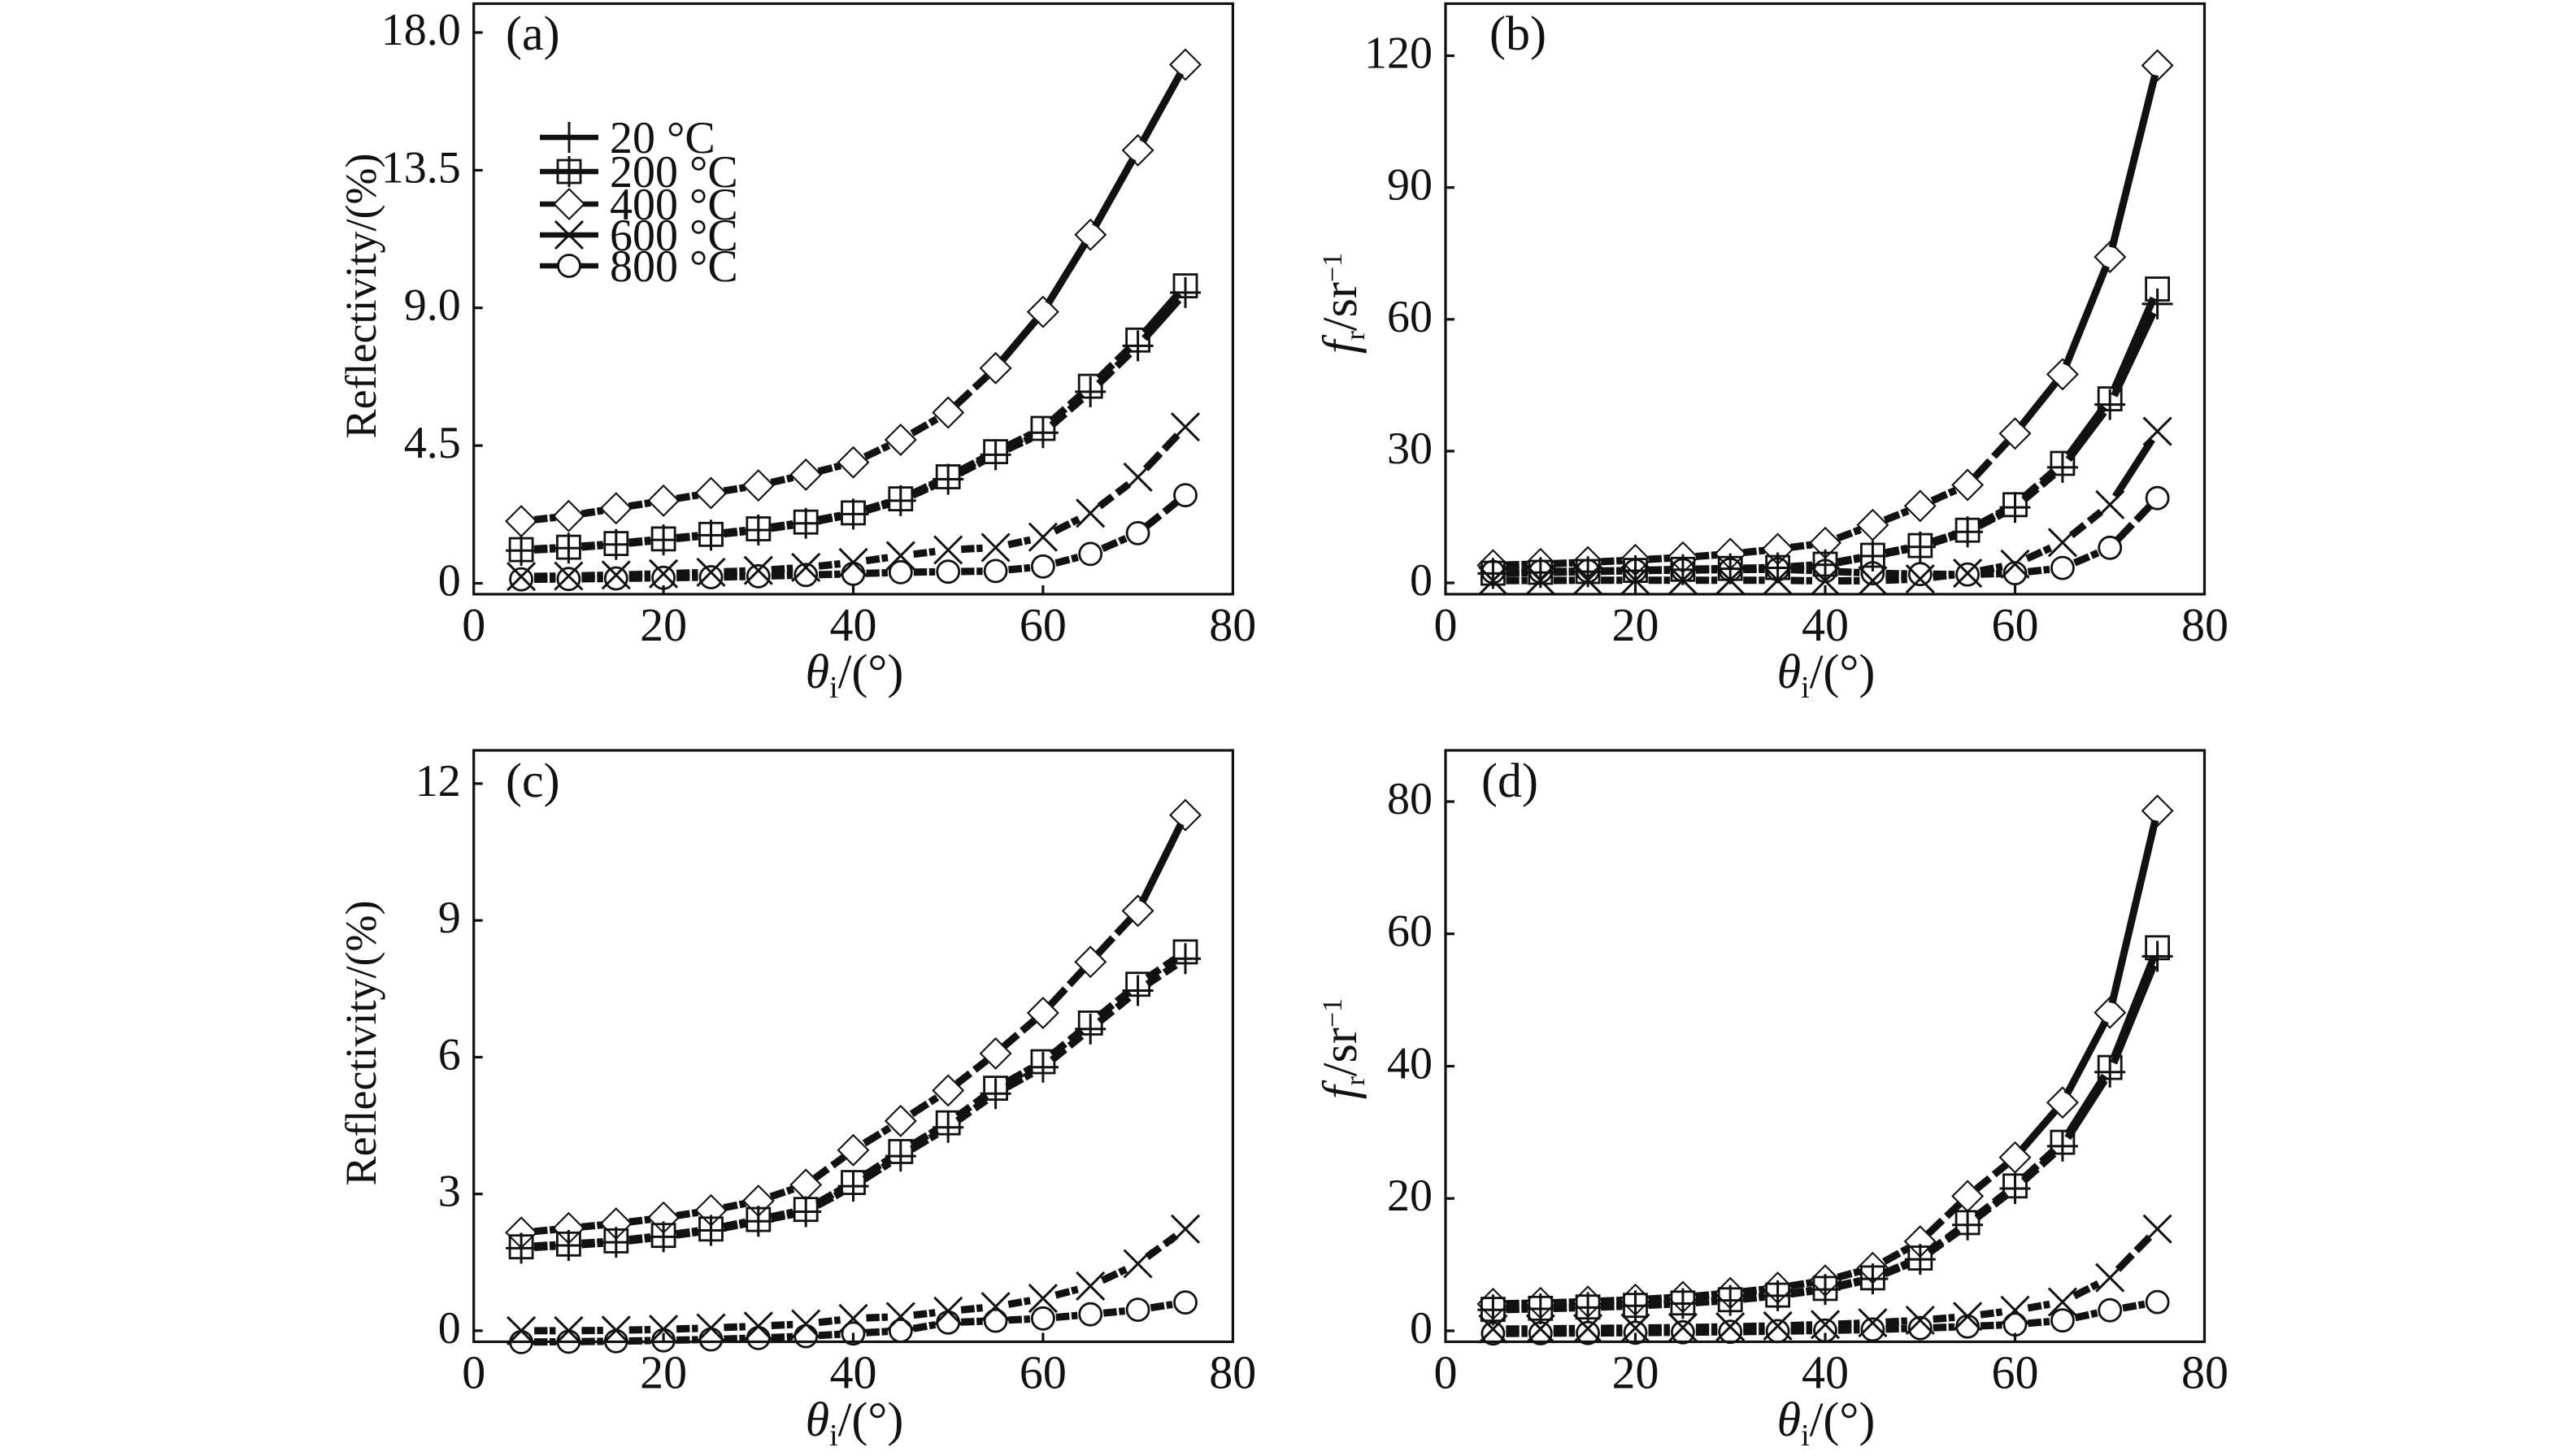 This screenshot has width=2561, height=1456. What do you see at coordinates (421, 167) in the screenshot?
I see `svg-text: 13.5` at bounding box center [421, 167].